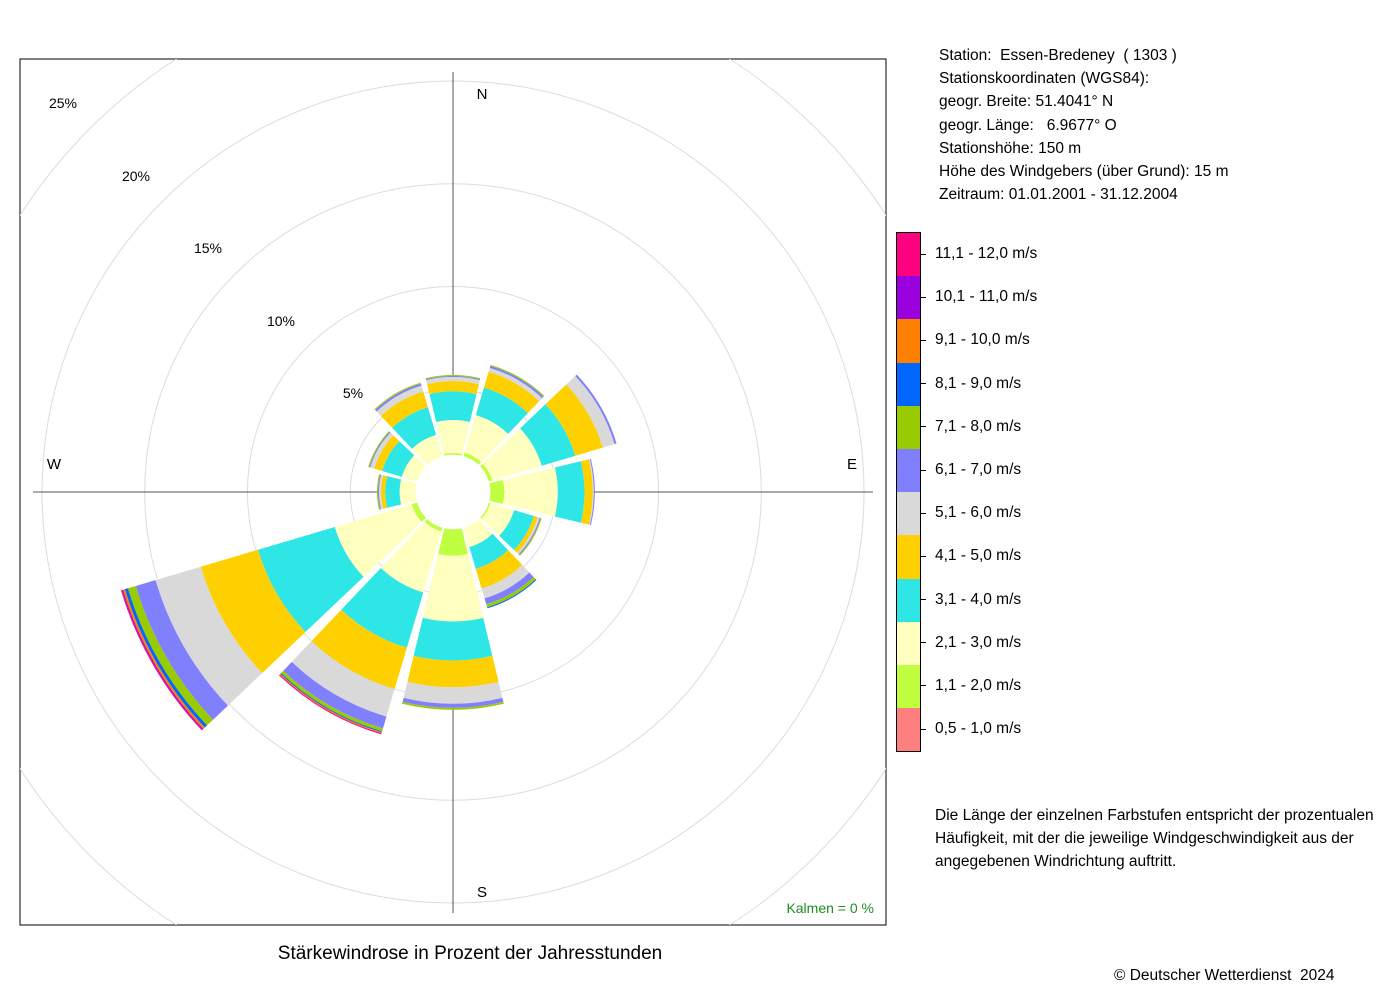  What do you see at coordinates (986, 297) in the screenshot?
I see `legend-label-11: 10,1 - 11,0 m/s` at bounding box center [986, 297].